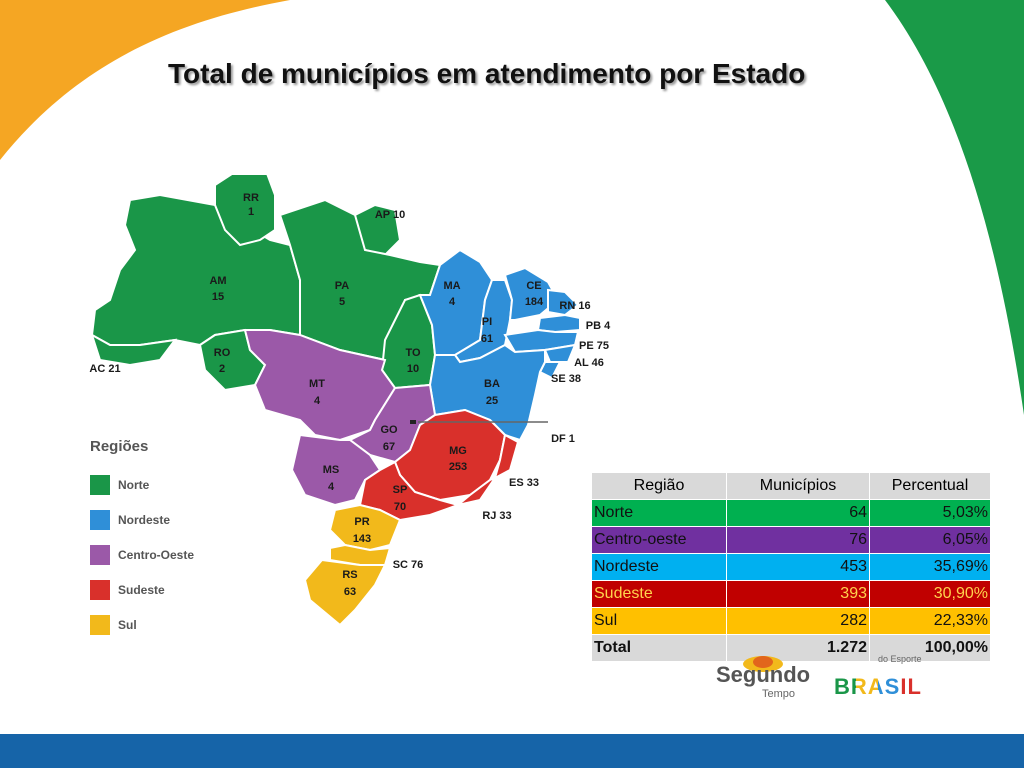 Image resolution: width=1024 pixels, height=768 pixels. What do you see at coordinates (798, 594) in the screenshot?
I see `cell-count: 393` at bounding box center [798, 594].